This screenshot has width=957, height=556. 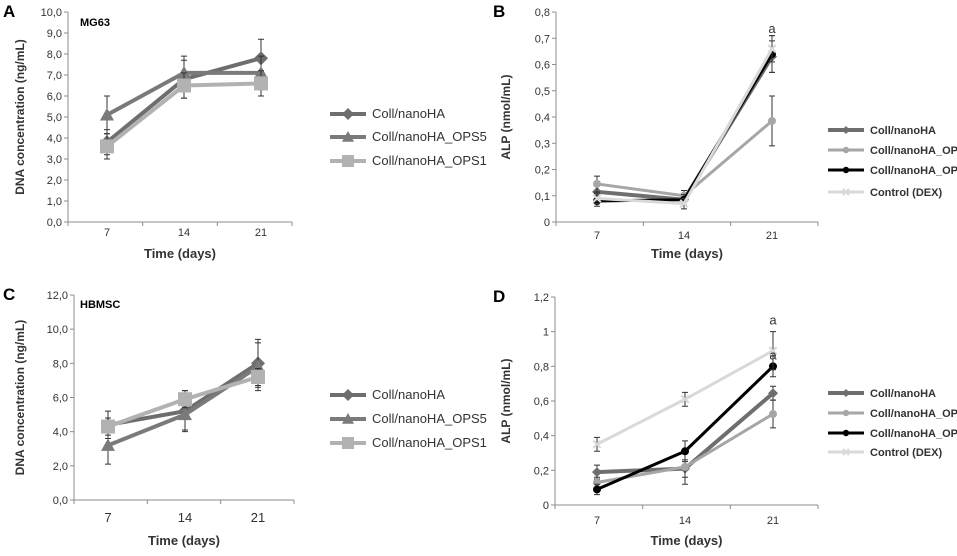 What do you see at coordinates (54, 34) in the screenshot?
I see `y-tick-label: 9,0` at bounding box center [54, 34].